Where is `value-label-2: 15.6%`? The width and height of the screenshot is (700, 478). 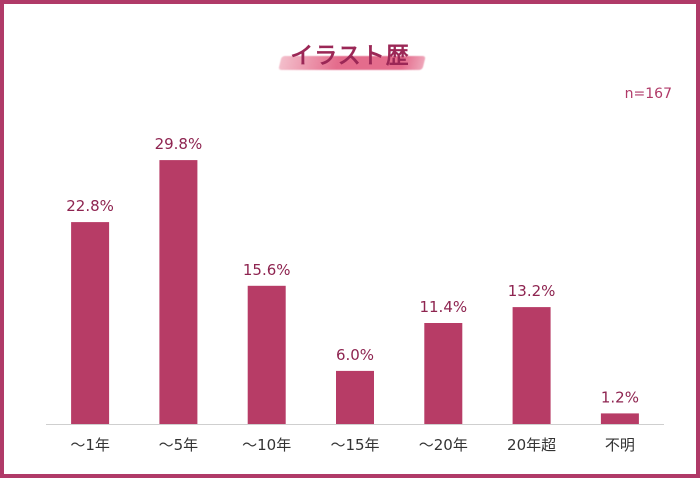
value-label-2: 15.6% is located at coordinates (267, 270).